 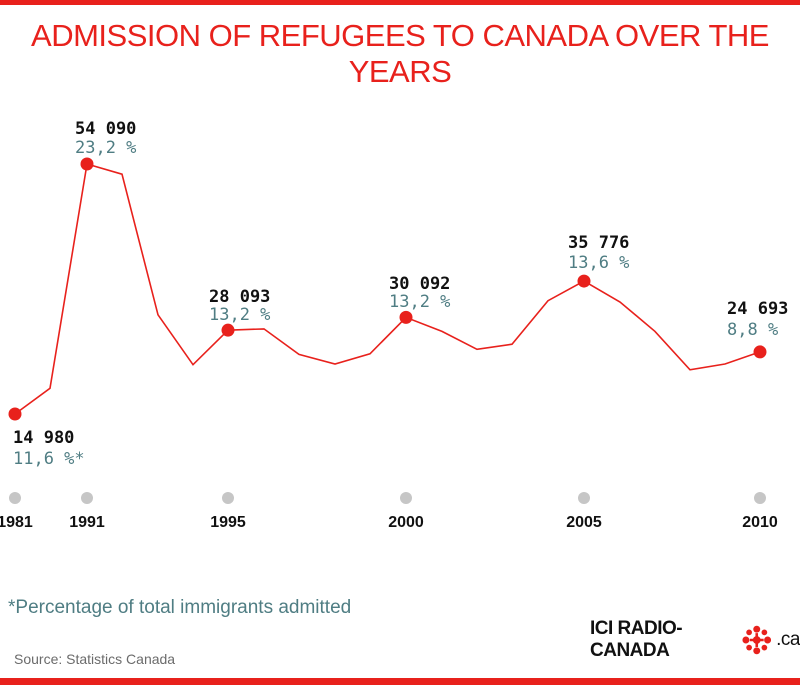 What do you see at coordinates (752, 330) in the screenshot?
I see `percent-label-2010: 8,8 %` at bounding box center [752, 330].